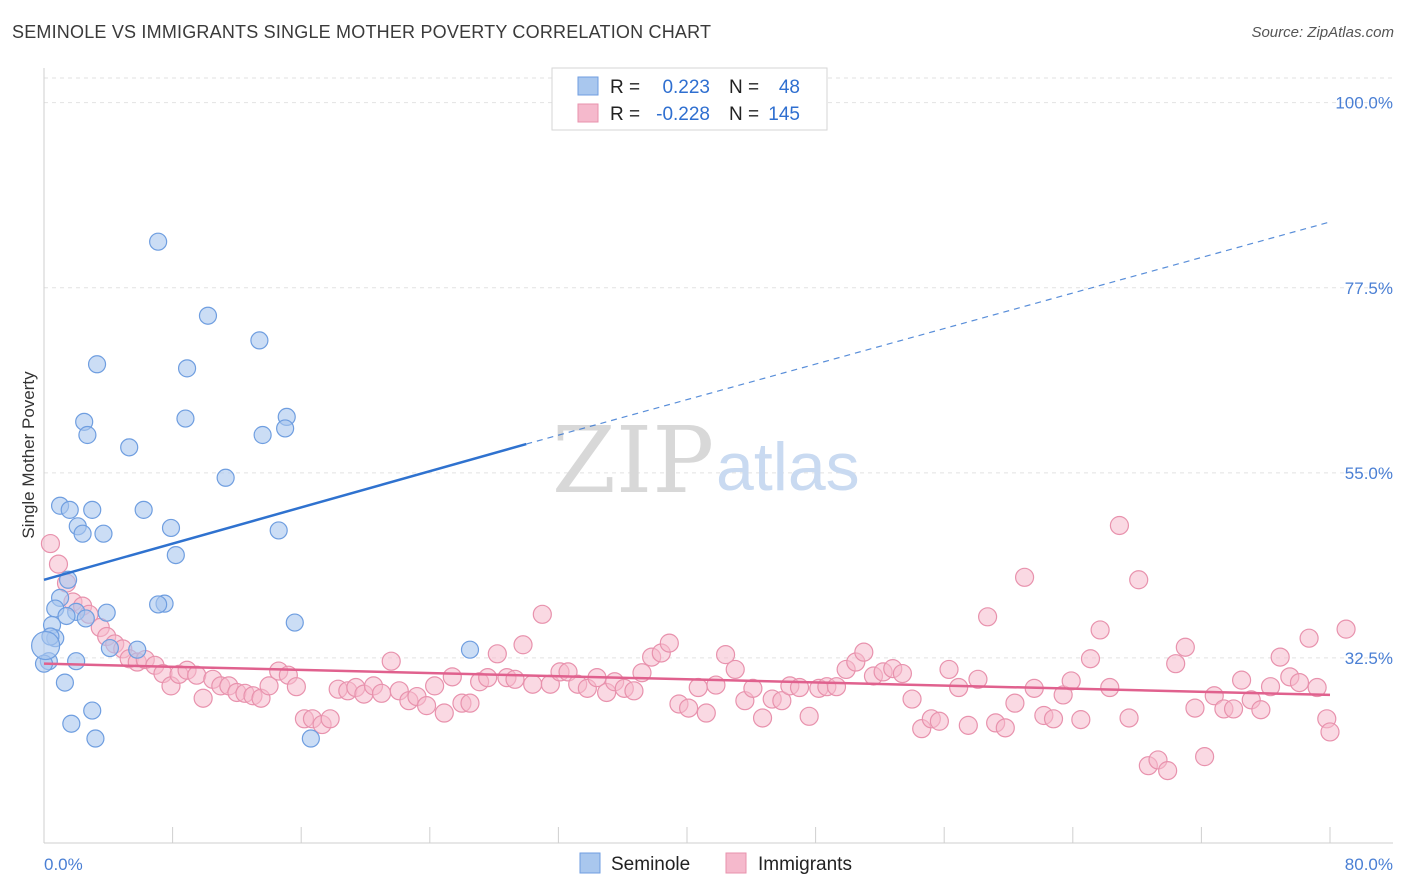 This screenshot has height=892, width=1406. What do you see at coordinates (686, 87) in the screenshot?
I see `legend-r-value-1: 0.223` at bounding box center [686, 87].